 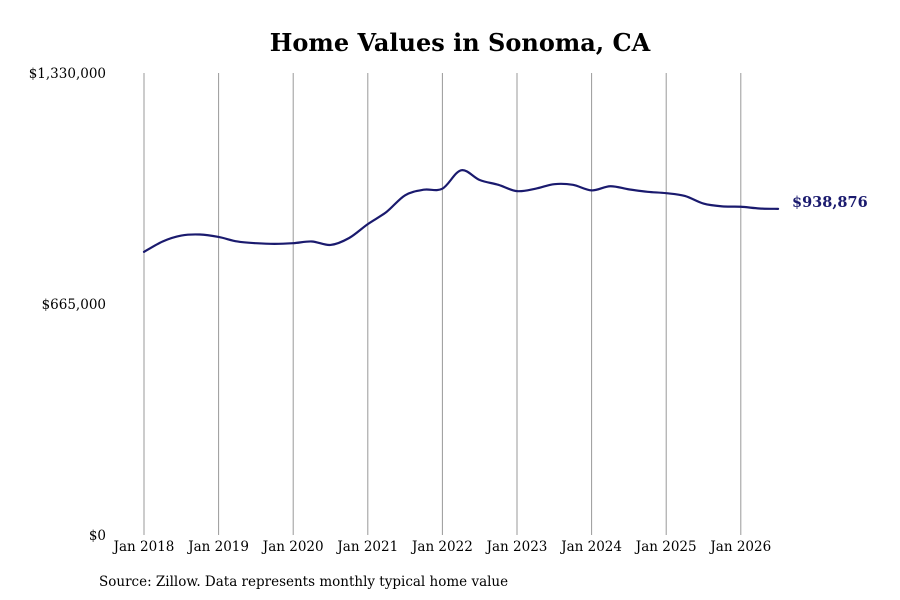 I want to click on x-tick-label: Jan 2020, so click(x=292, y=547).